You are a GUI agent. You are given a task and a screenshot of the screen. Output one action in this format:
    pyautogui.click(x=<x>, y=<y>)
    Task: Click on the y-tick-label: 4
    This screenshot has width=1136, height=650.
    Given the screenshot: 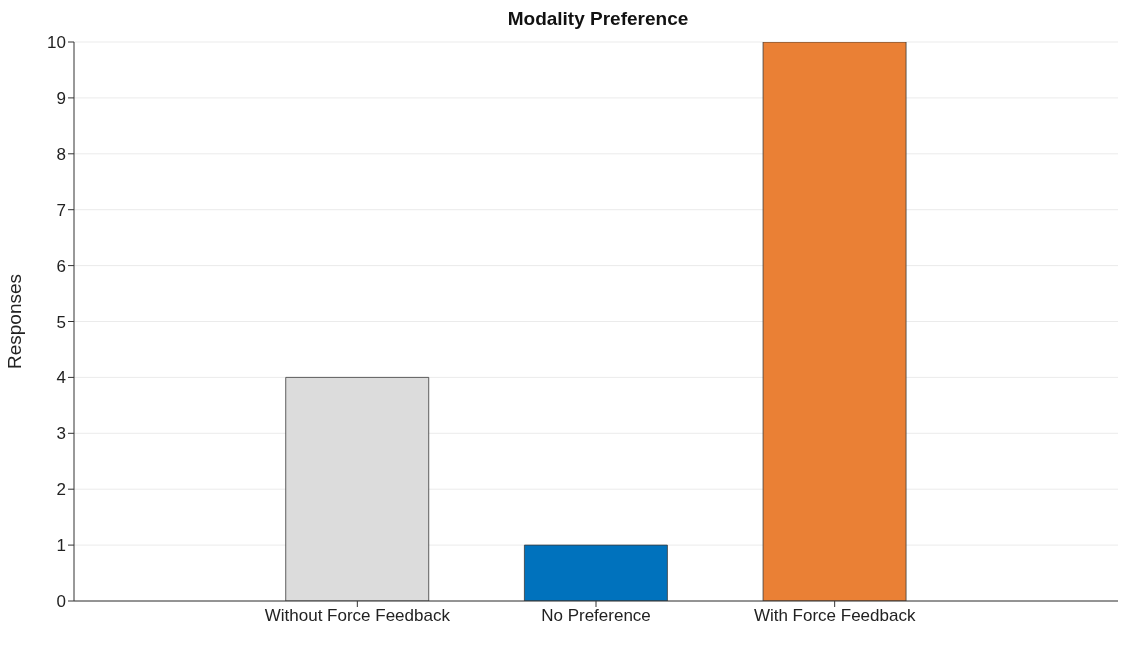 What is the action you would take?
    pyautogui.click(x=61, y=378)
    